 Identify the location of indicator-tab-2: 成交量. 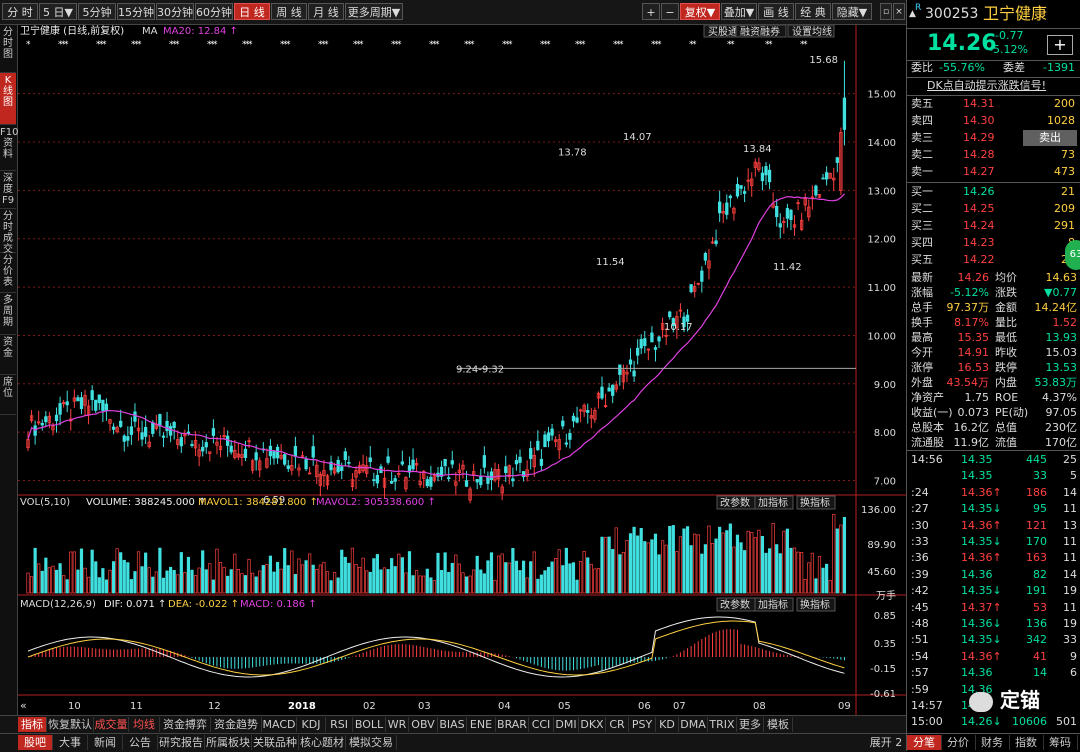
(111, 724).